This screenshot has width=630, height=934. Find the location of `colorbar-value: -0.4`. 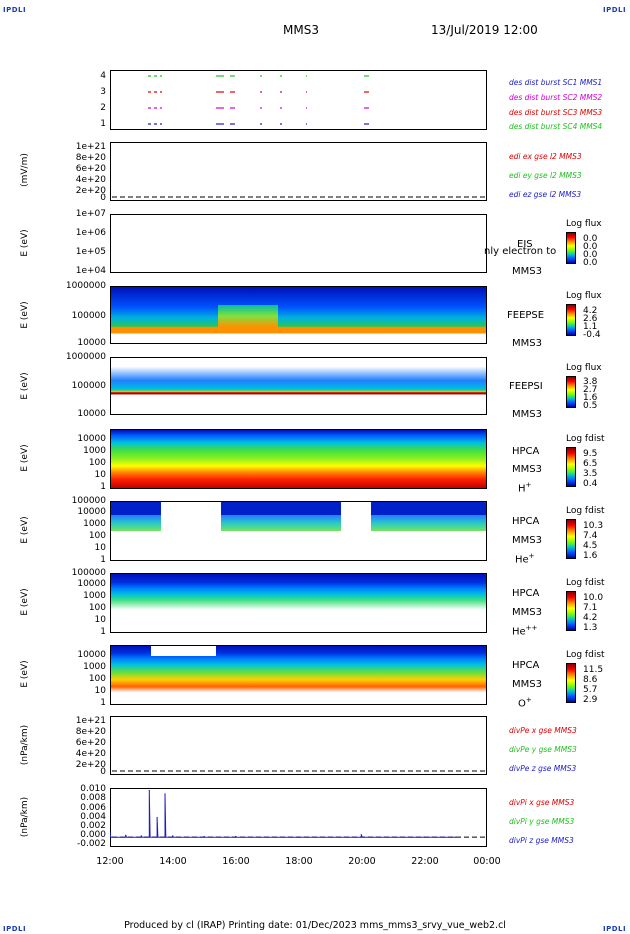

colorbar-value: -0.4 is located at coordinates (592, 335).